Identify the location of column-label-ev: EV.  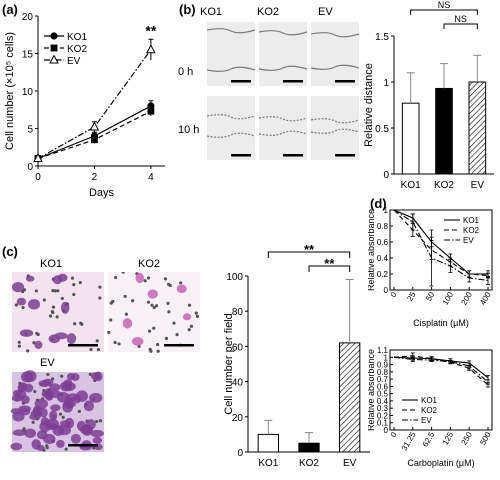
(325, 12).